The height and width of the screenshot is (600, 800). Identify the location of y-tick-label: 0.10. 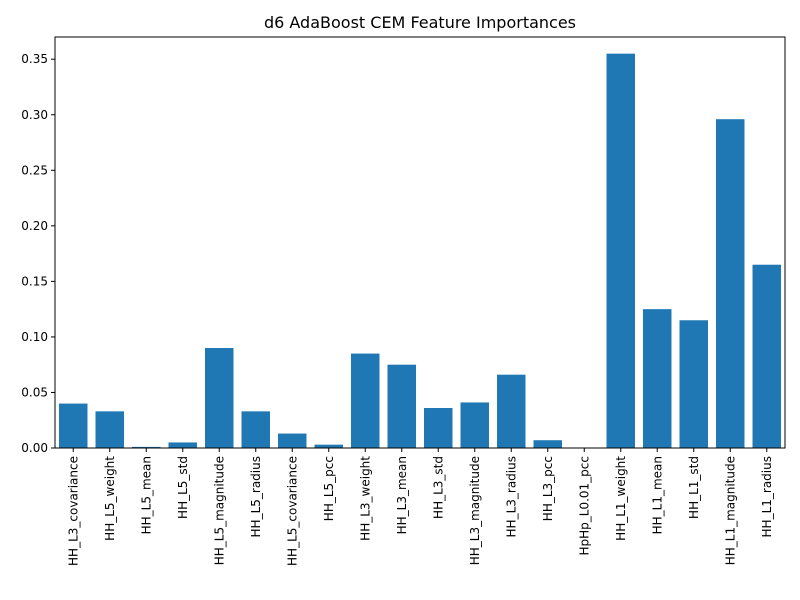
(34, 337).